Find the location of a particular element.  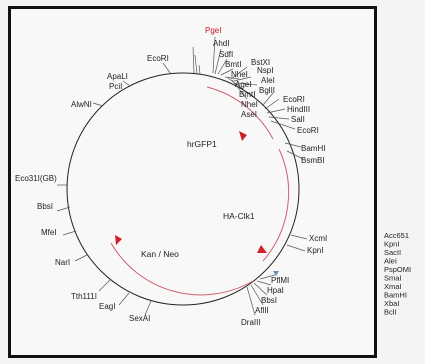

site-label: AleI is located at coordinates (268, 80).